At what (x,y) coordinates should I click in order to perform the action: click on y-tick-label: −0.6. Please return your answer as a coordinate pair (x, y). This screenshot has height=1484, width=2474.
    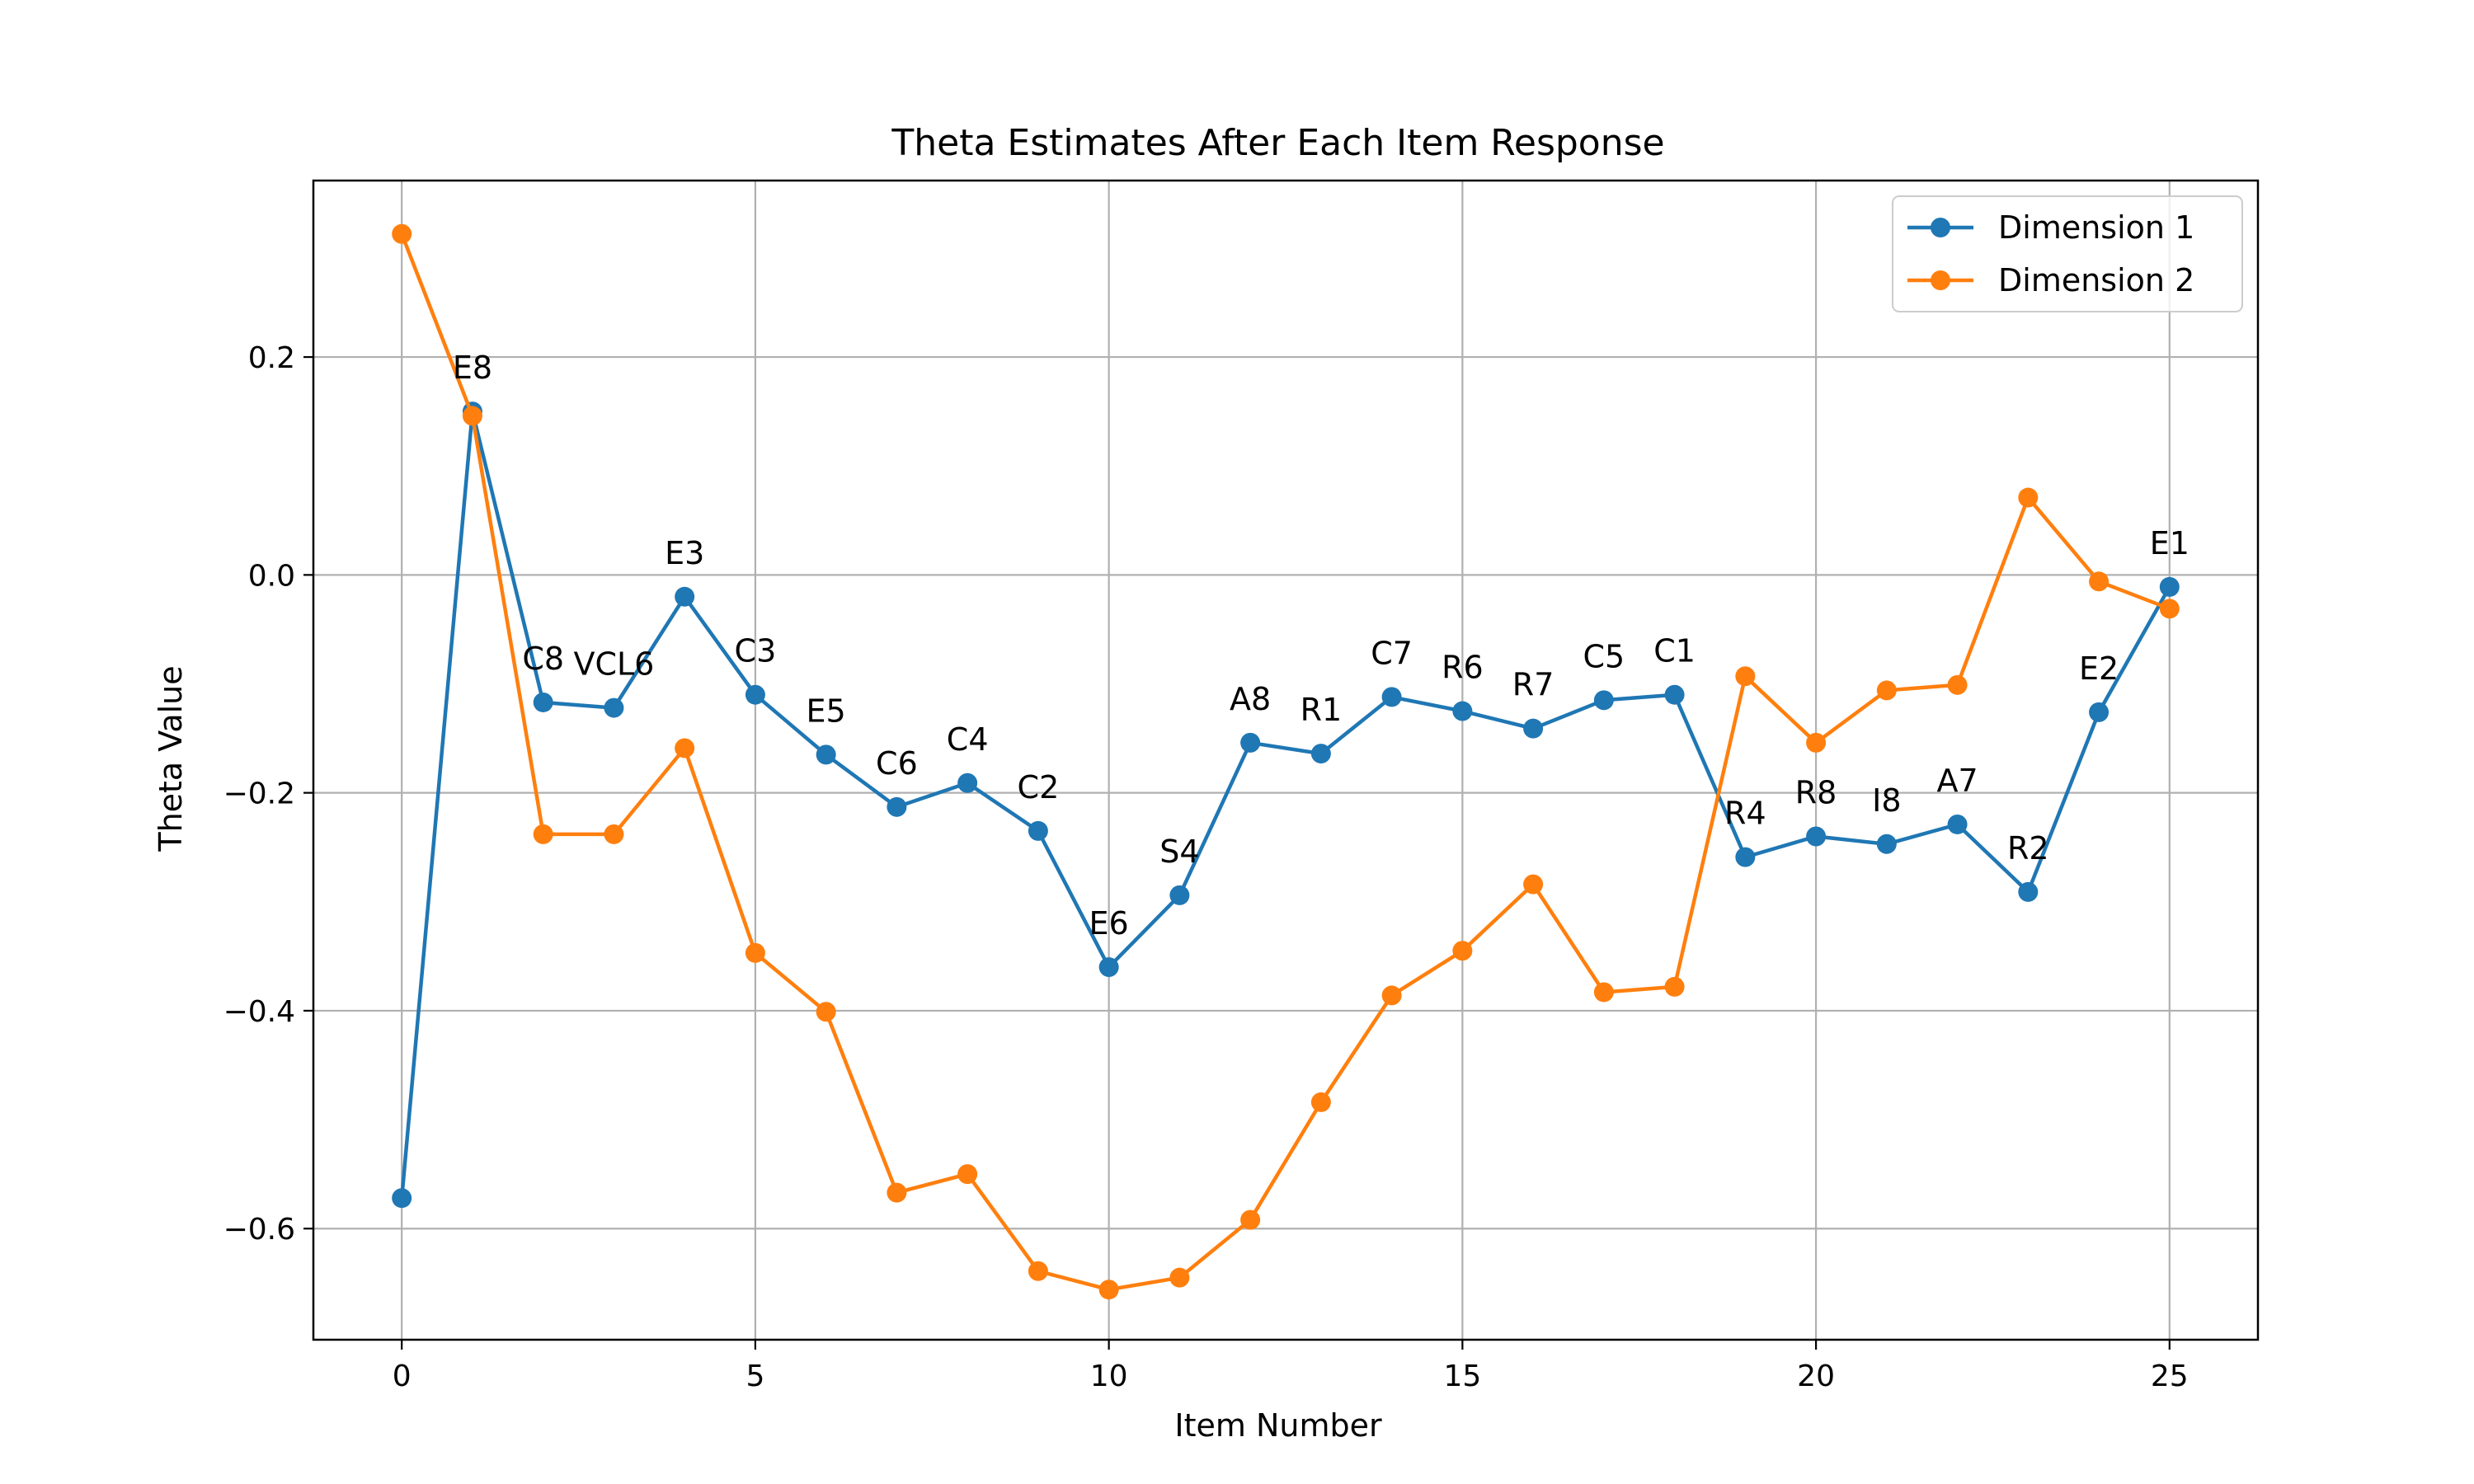
    Looking at the image, I should click on (259, 1230).